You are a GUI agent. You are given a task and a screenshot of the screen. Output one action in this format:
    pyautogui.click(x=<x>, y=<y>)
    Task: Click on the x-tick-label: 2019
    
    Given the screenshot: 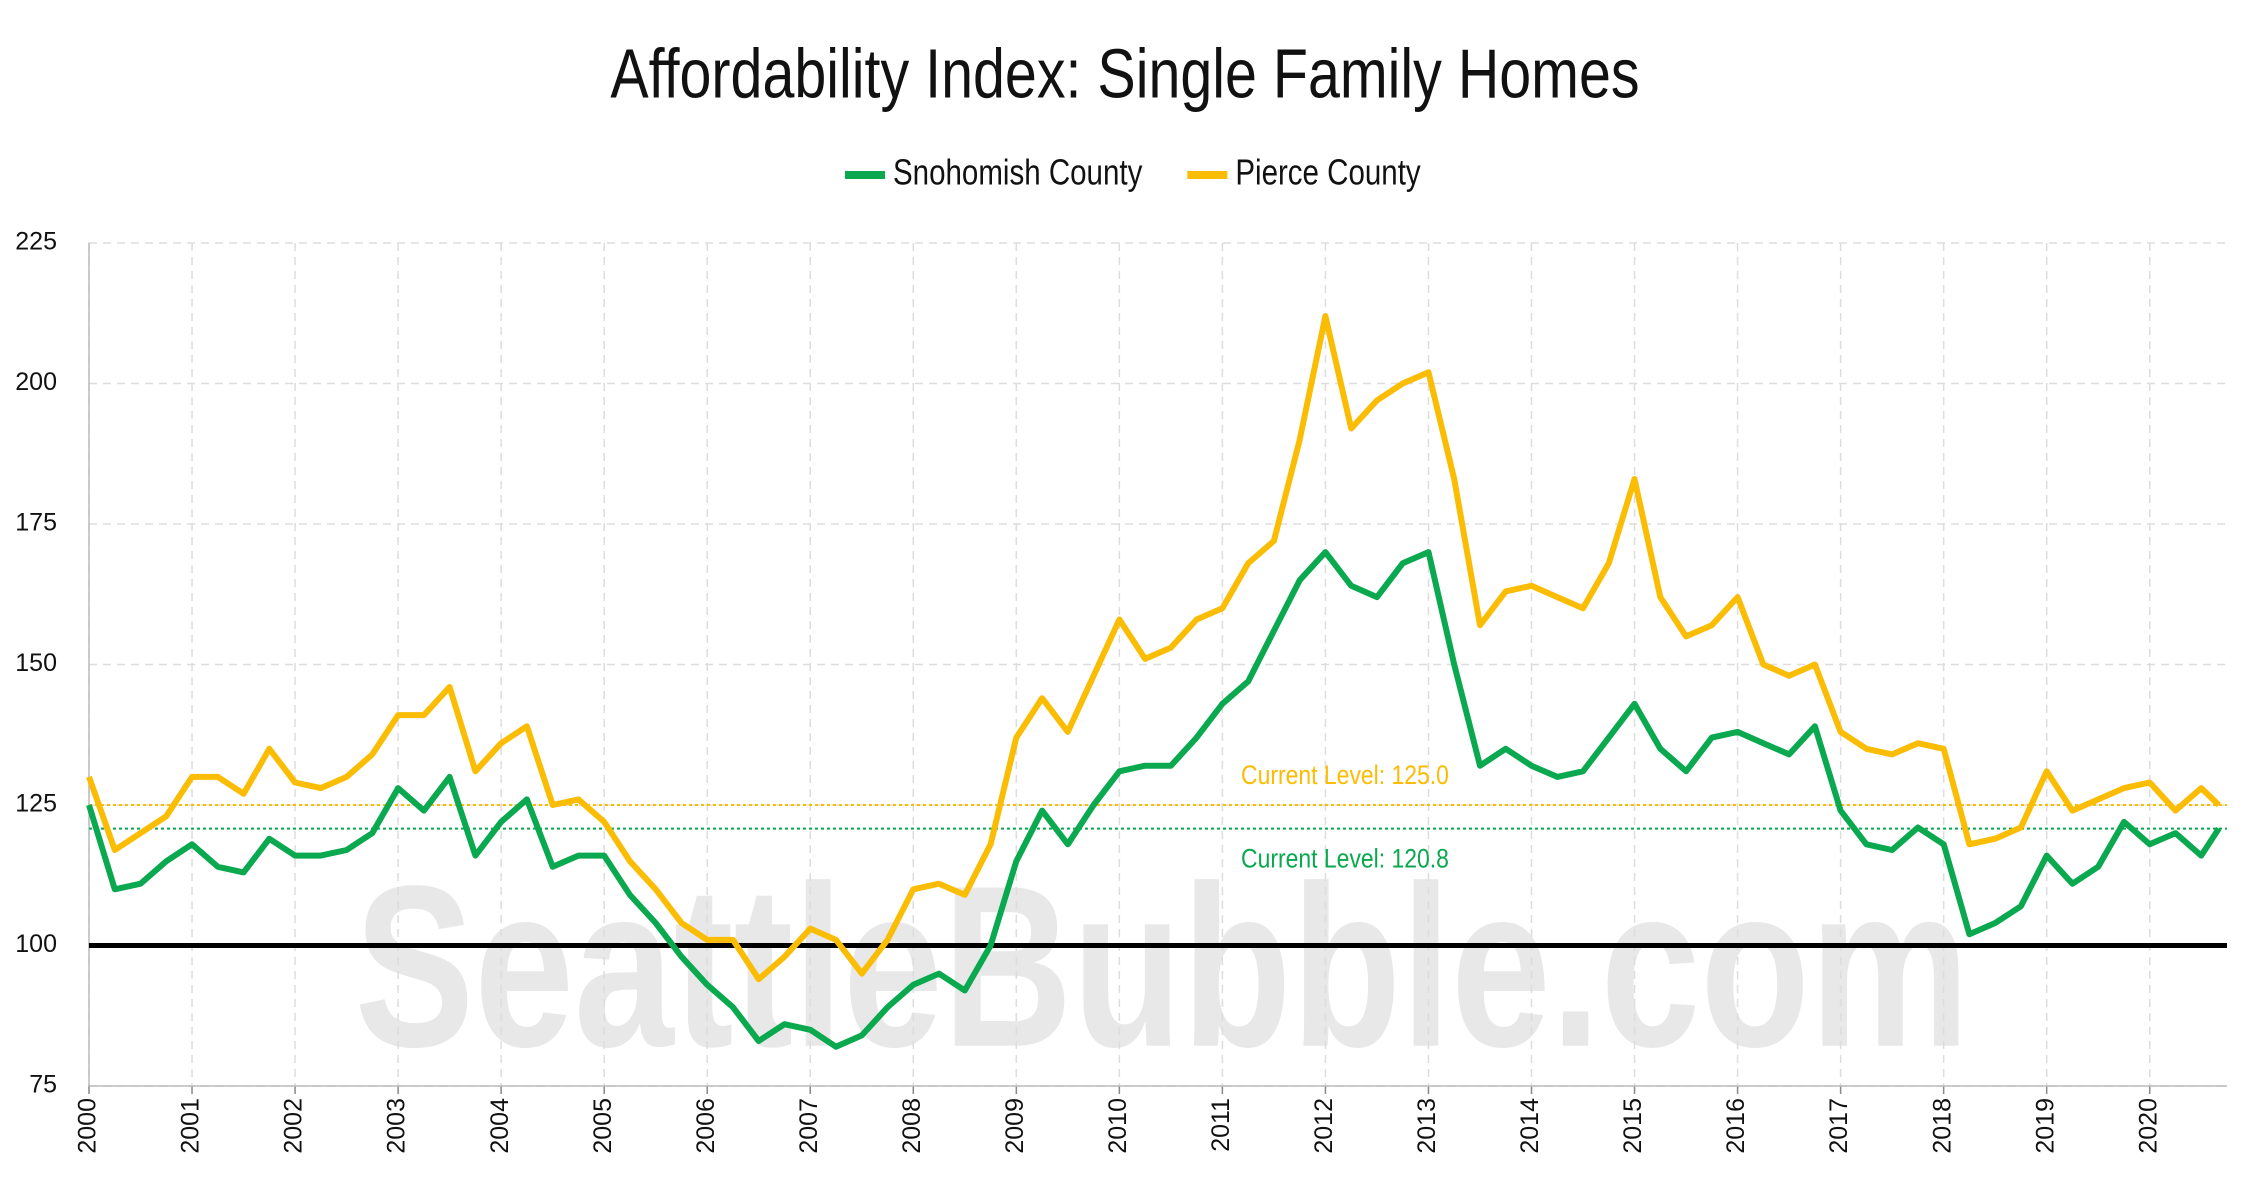 What is the action you would take?
    pyautogui.click(x=2045, y=1126)
    